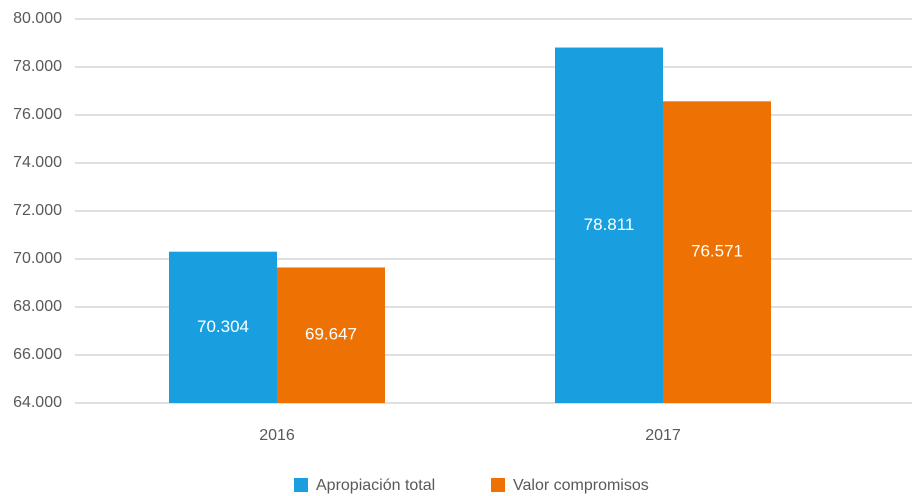 The image size is (918, 496). I want to click on y-tick-label: 76.000, so click(37, 114).